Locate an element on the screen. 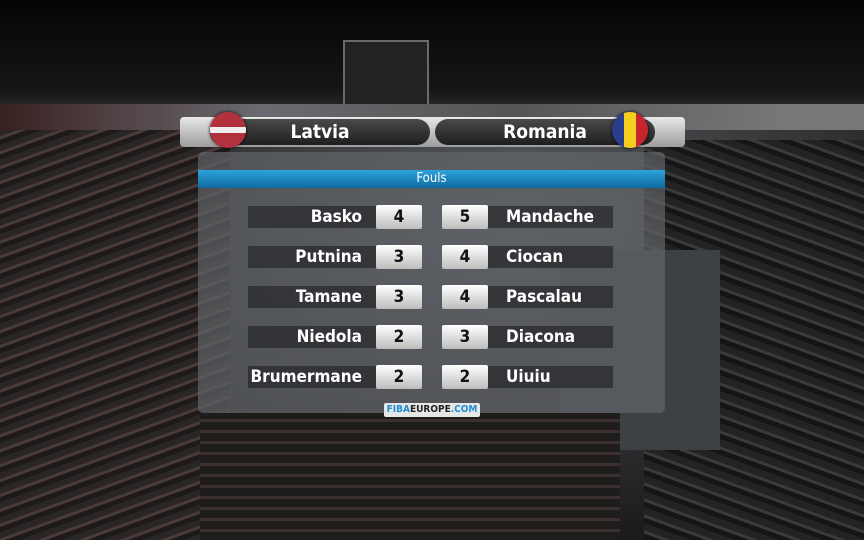  away-fouls: 2 is located at coordinates (465, 377).